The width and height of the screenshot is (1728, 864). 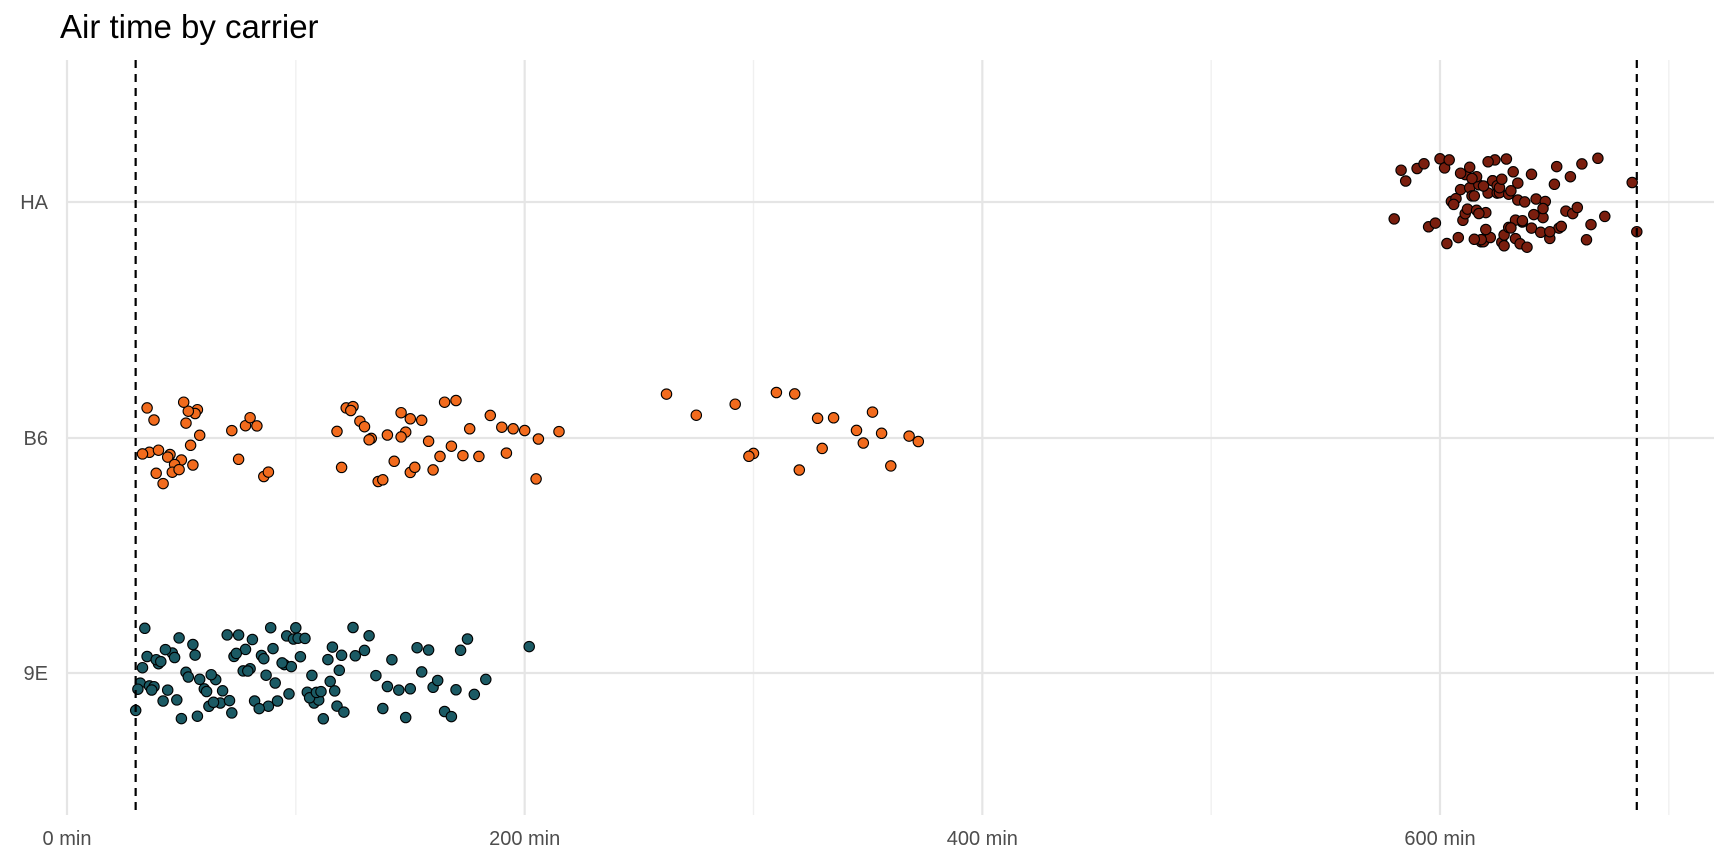 I want to click on y-tick-label-b6: B6, so click(x=36, y=439).